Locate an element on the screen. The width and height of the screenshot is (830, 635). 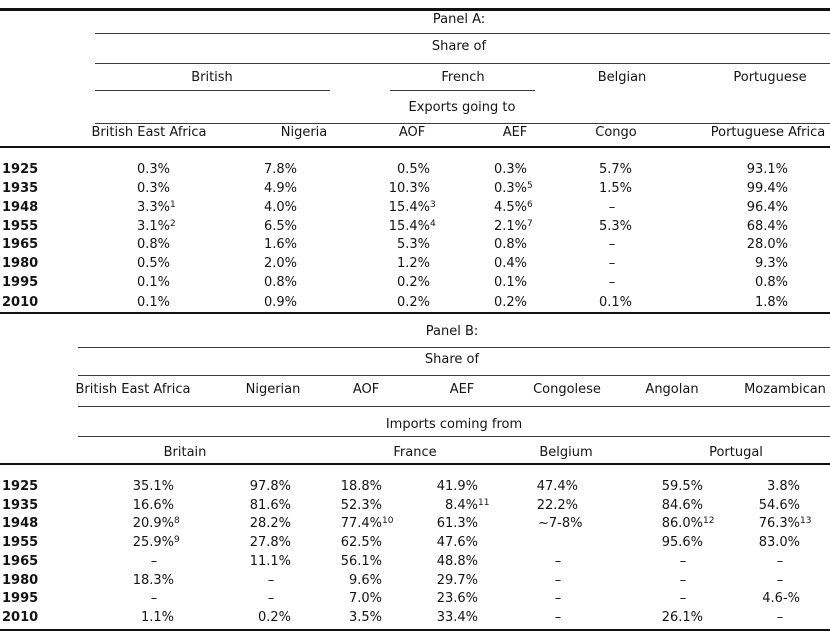
panel-a-data-cell: 0.9% is located at coordinates (280, 302).